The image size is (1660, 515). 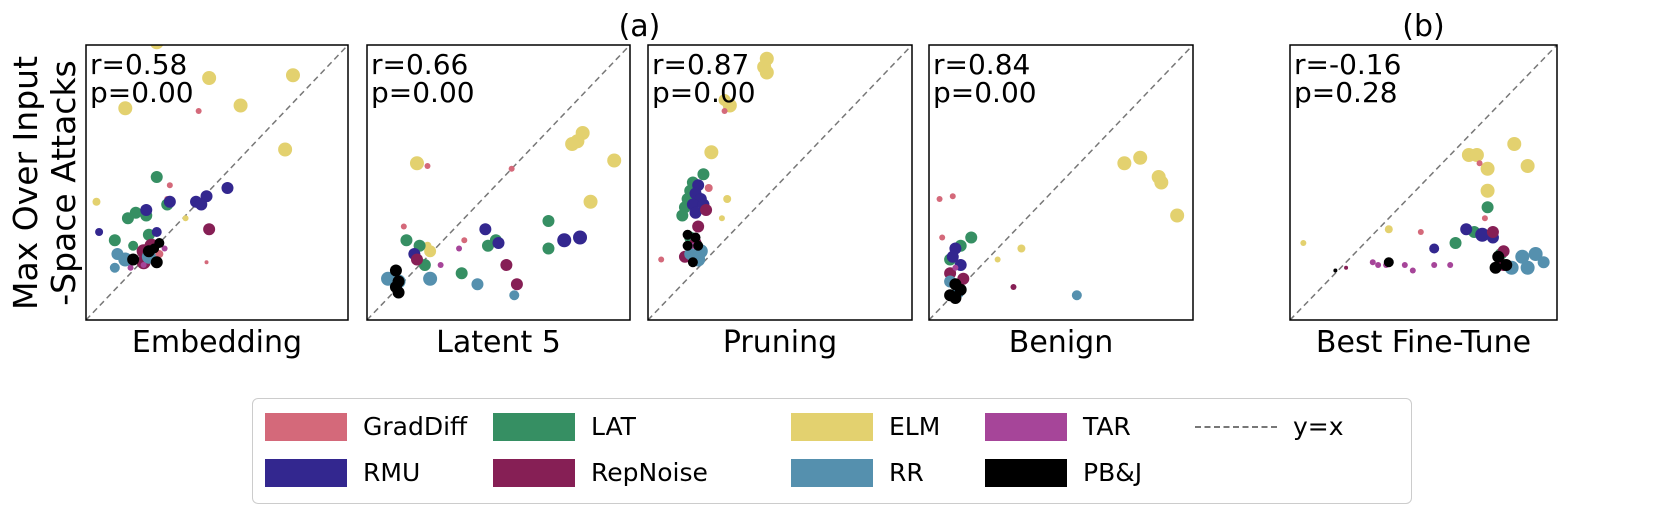 I want to click on legend-item-tar: TAR, so click(x=1058, y=427).